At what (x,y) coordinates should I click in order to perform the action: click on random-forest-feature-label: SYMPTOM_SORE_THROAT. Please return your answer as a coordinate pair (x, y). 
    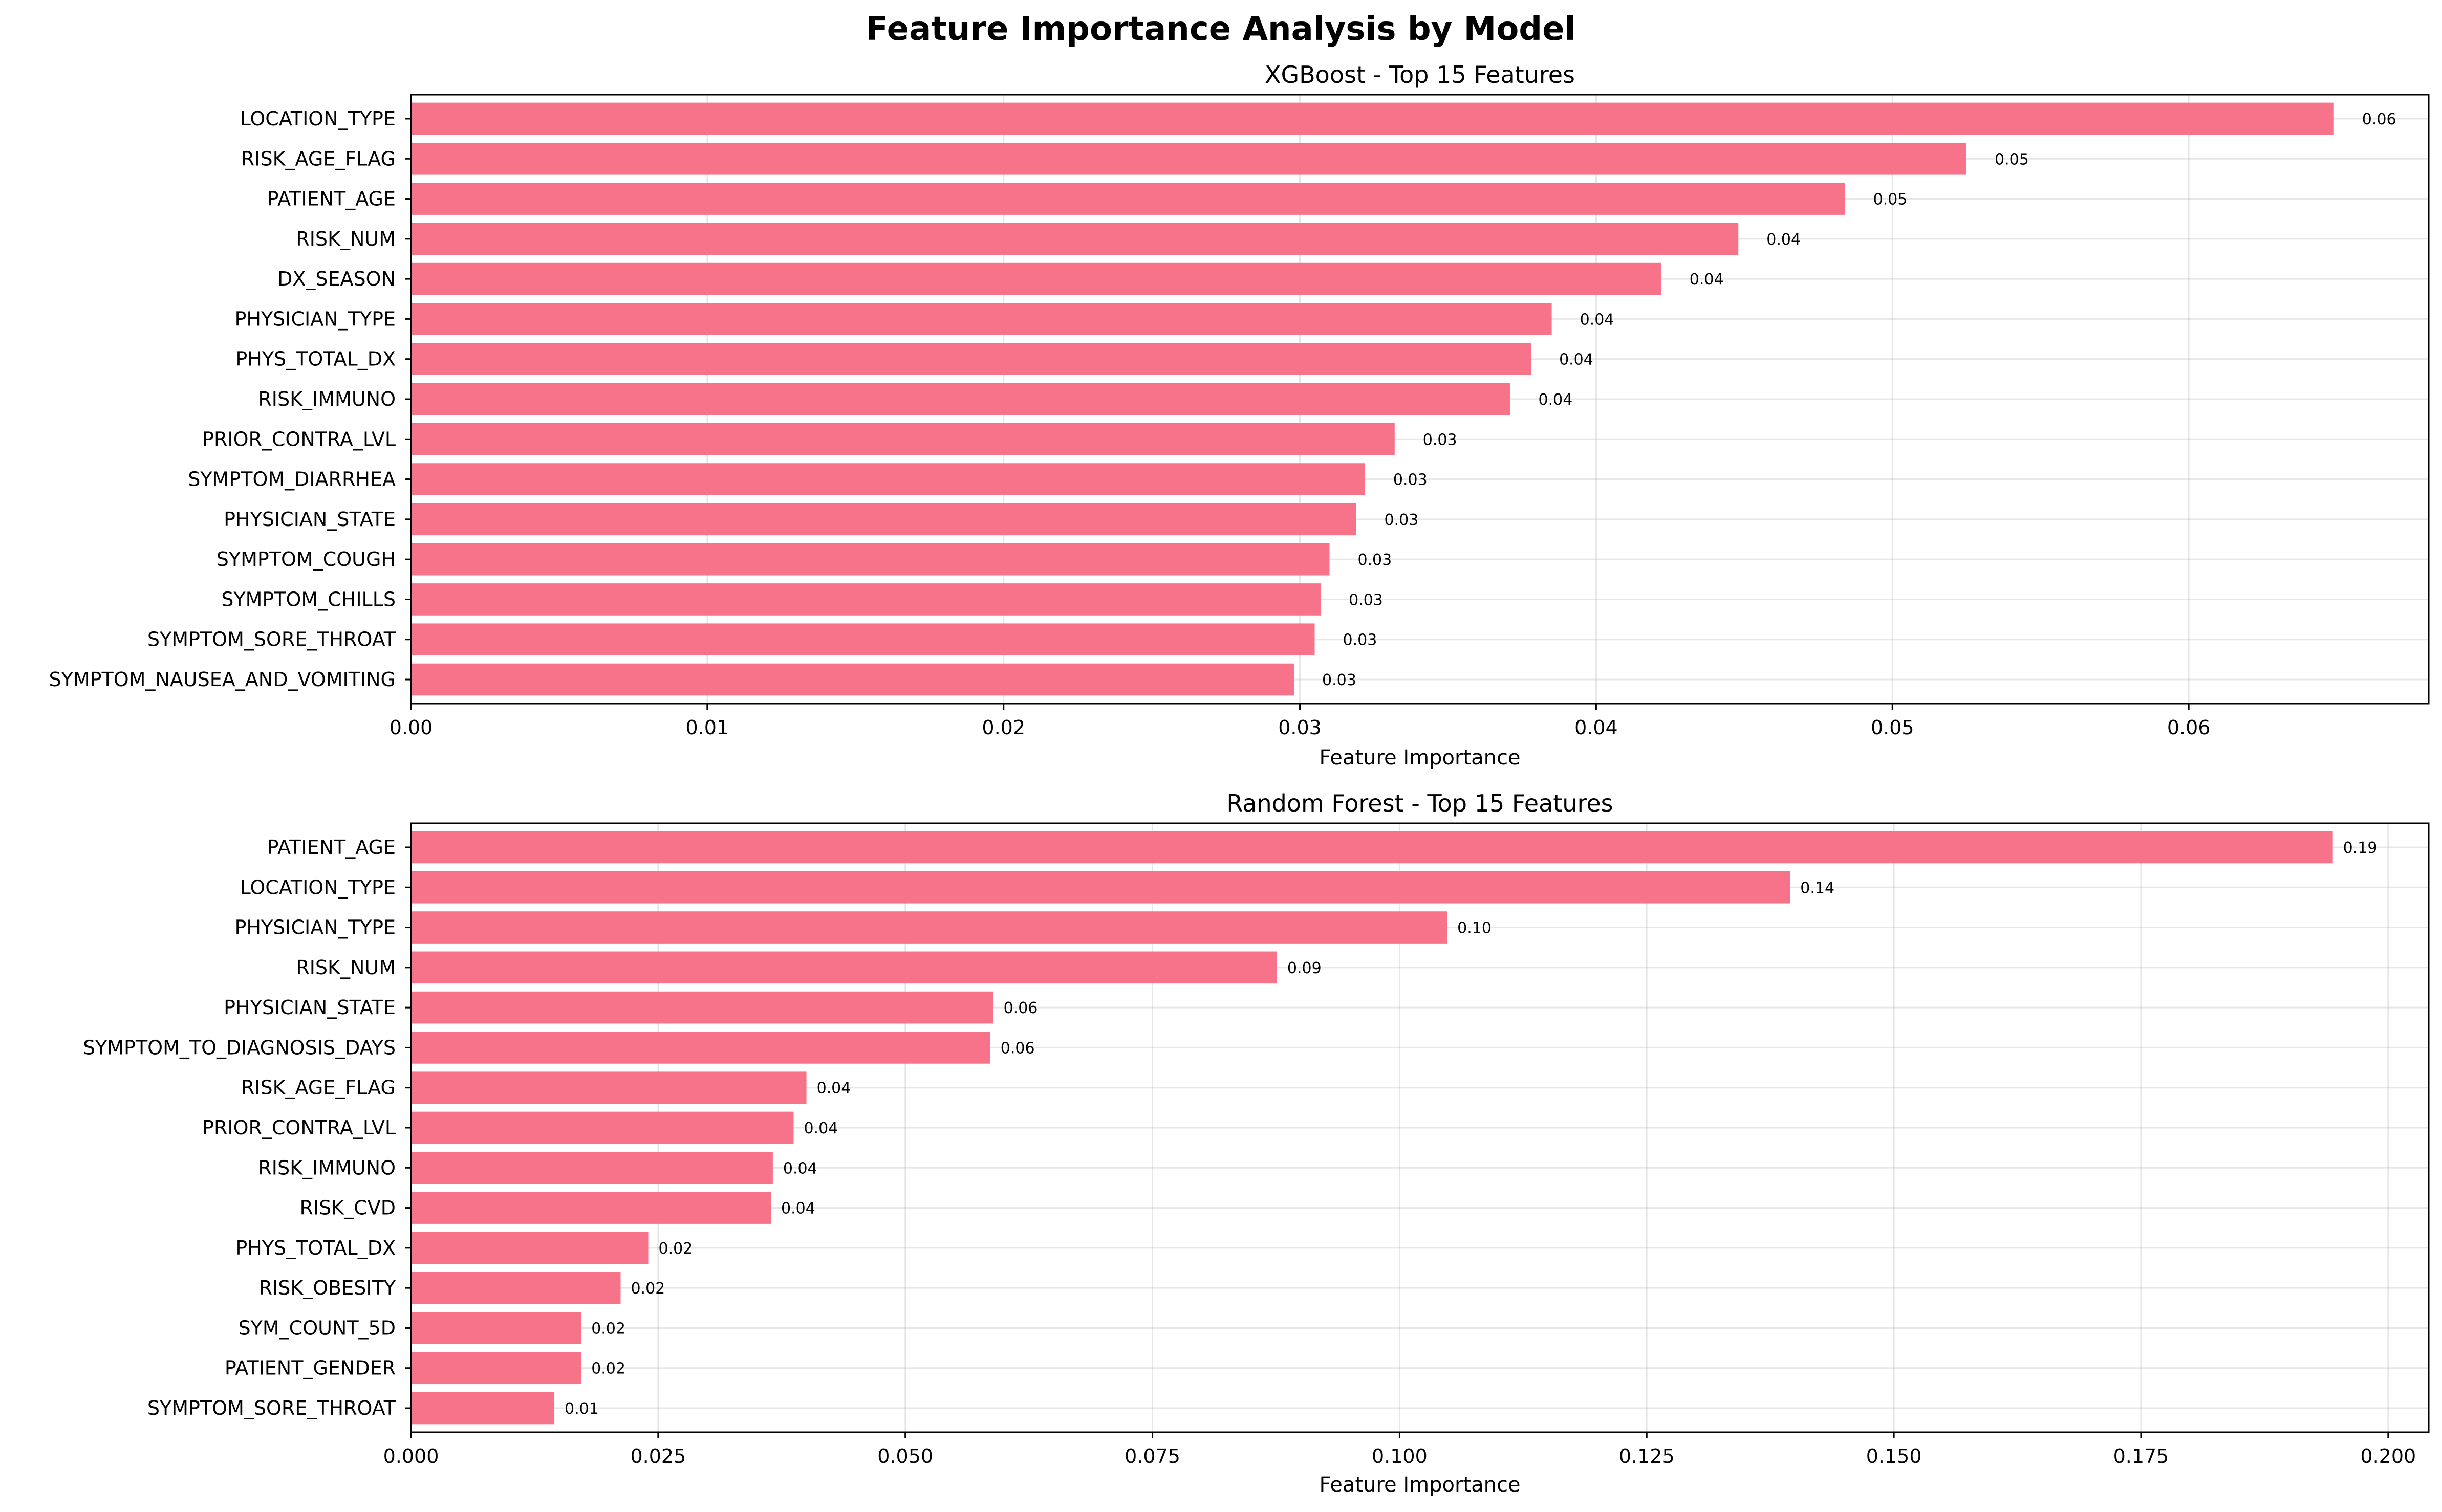
    Looking at the image, I should click on (271, 1408).